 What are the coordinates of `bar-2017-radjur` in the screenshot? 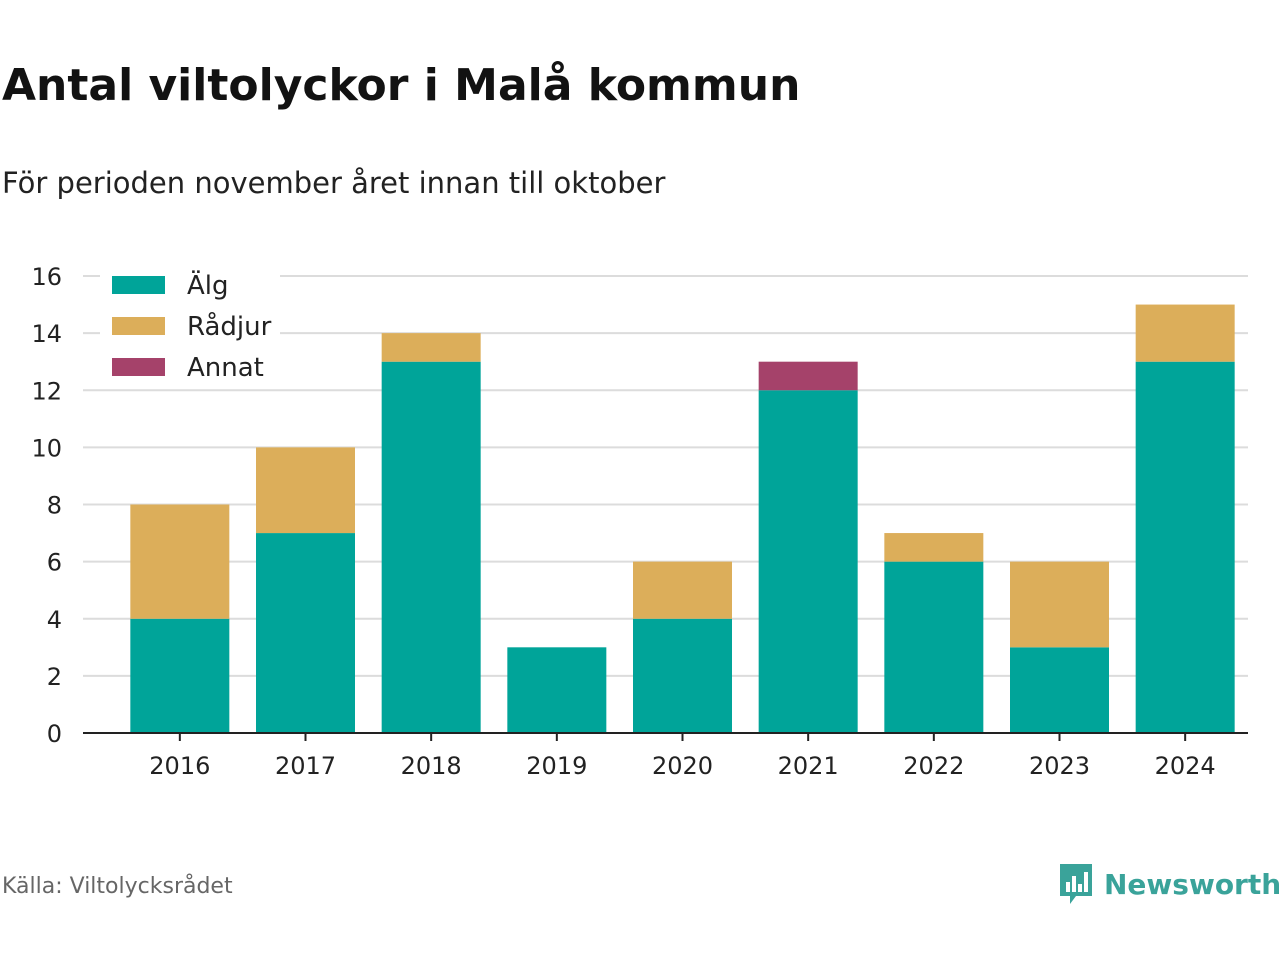 It's located at (305, 490).